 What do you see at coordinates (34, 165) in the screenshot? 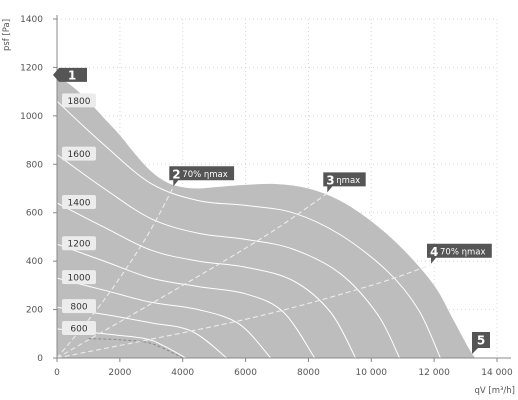
I see `y-tick-label: 800` at bounding box center [34, 165].